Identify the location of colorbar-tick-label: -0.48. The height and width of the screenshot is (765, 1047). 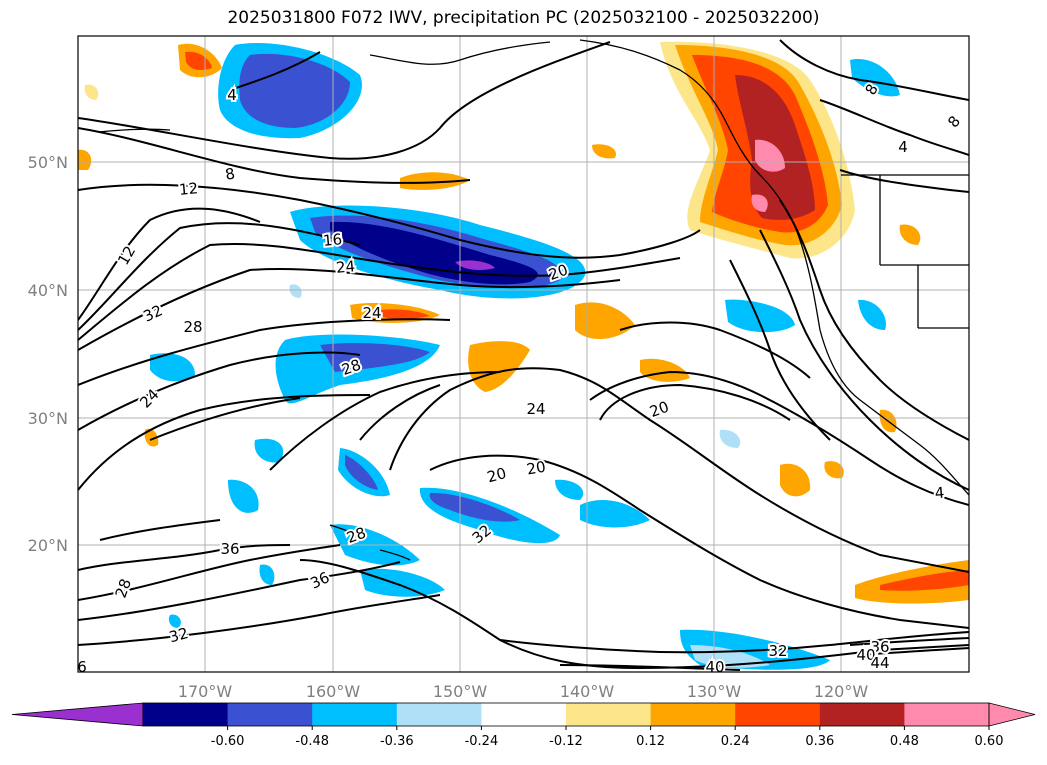
(312, 741).